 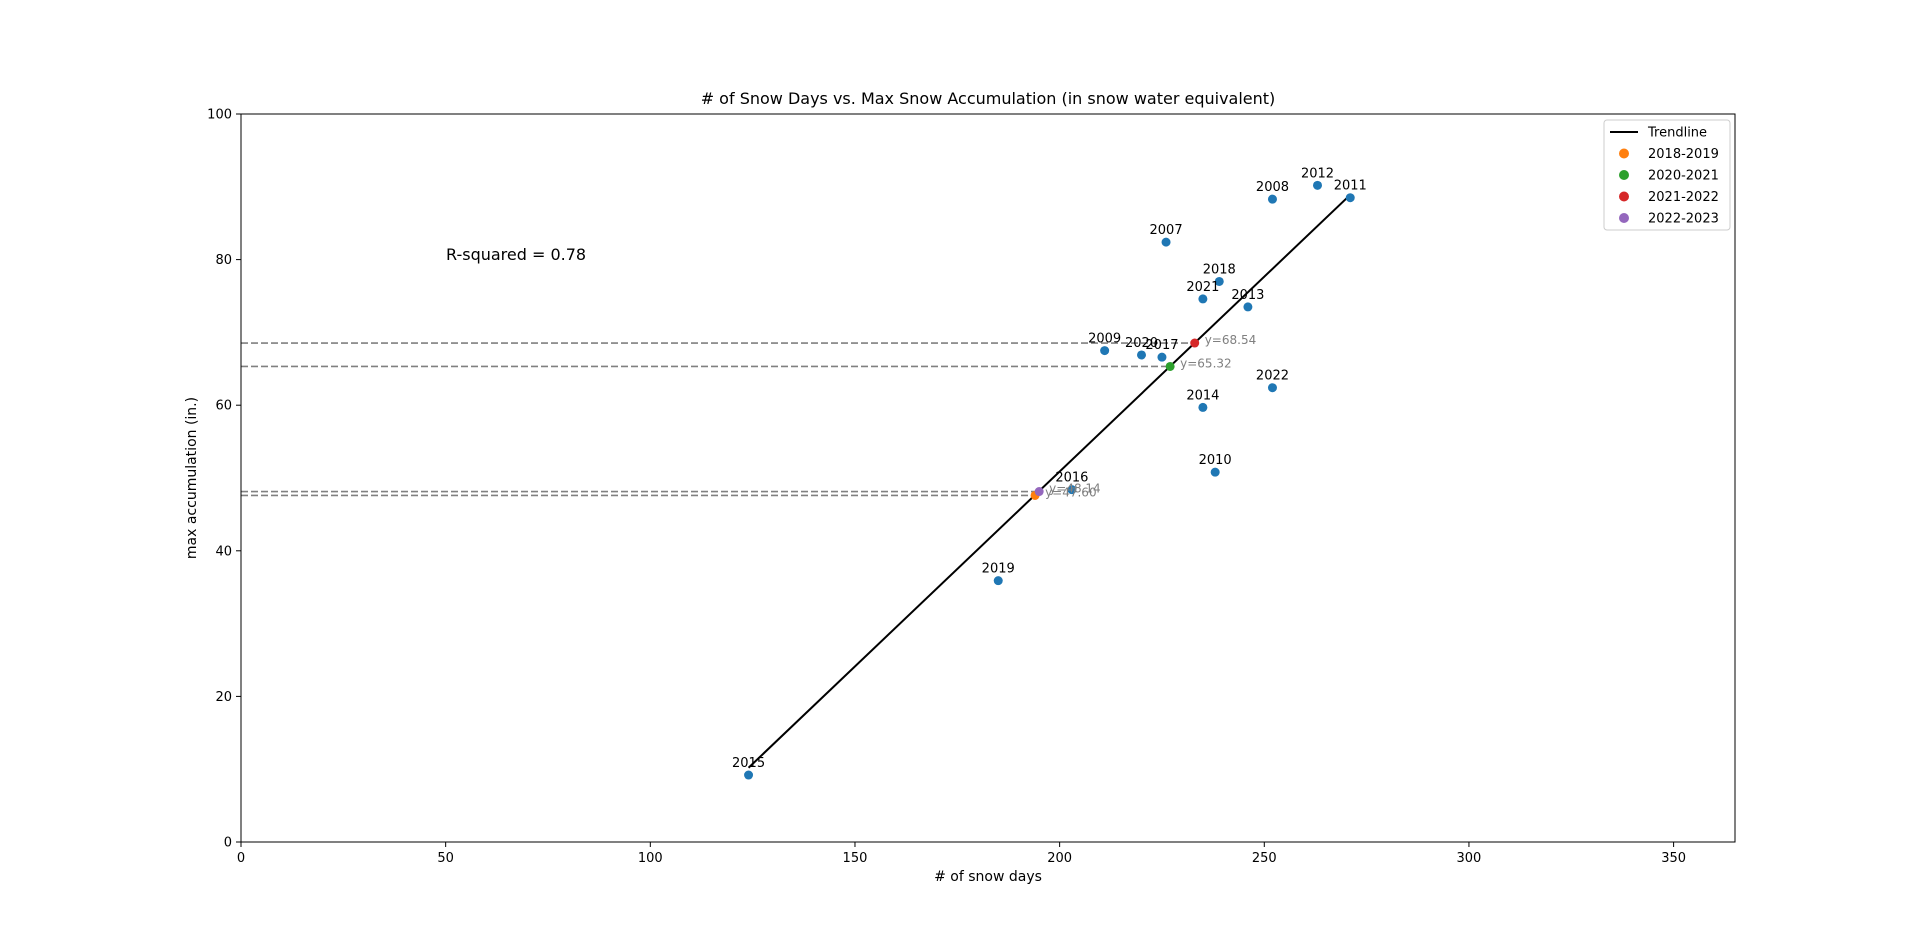 What do you see at coordinates (1161, 345) in the screenshot?
I see `data-point-label: 2017` at bounding box center [1161, 345].